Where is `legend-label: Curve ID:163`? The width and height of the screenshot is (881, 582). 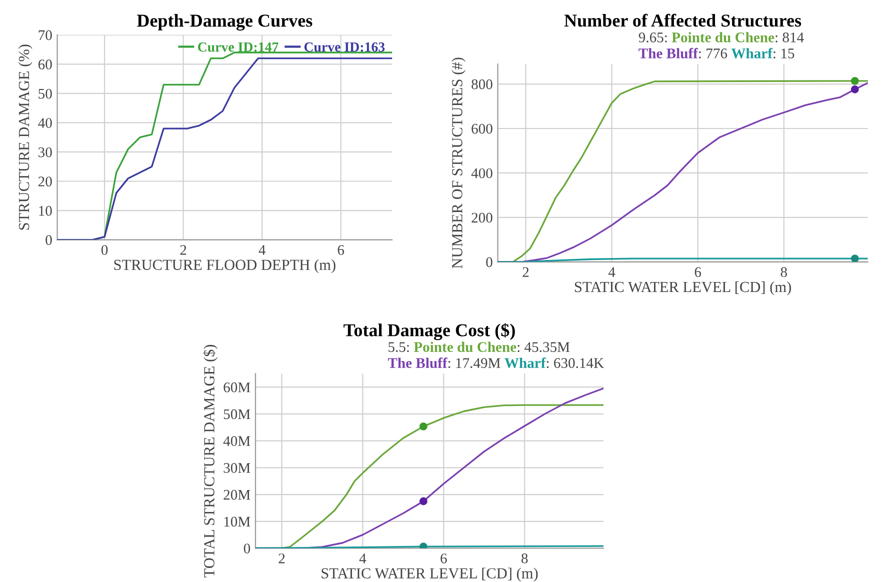 legend-label: Curve ID:163 is located at coordinates (344, 47).